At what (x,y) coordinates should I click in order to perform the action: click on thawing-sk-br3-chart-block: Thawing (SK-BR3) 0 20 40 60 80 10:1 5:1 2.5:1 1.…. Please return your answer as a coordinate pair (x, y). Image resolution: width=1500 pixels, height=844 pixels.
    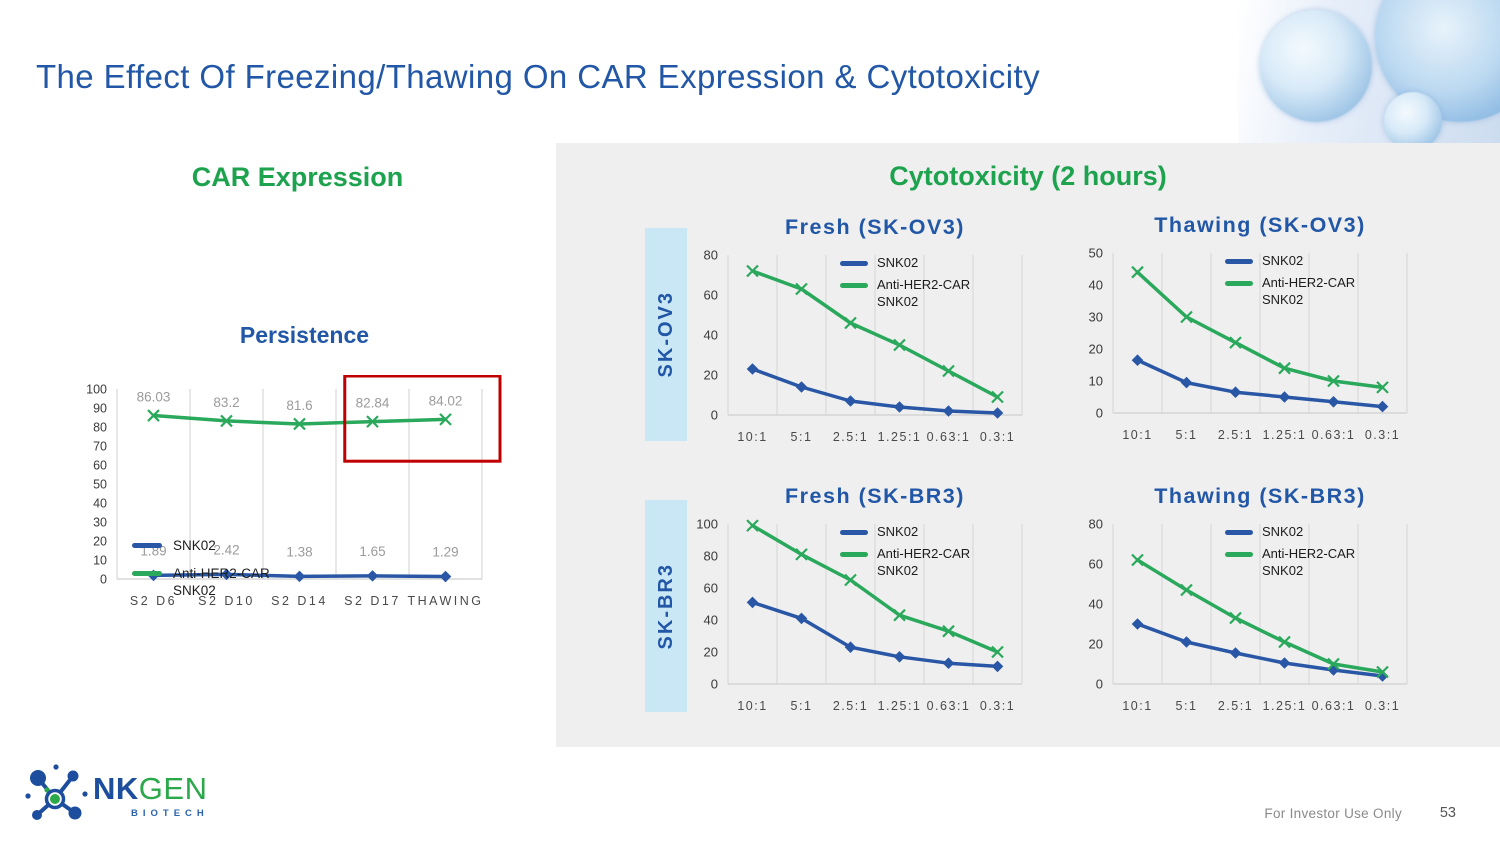
    Looking at the image, I should click on (1240, 609).